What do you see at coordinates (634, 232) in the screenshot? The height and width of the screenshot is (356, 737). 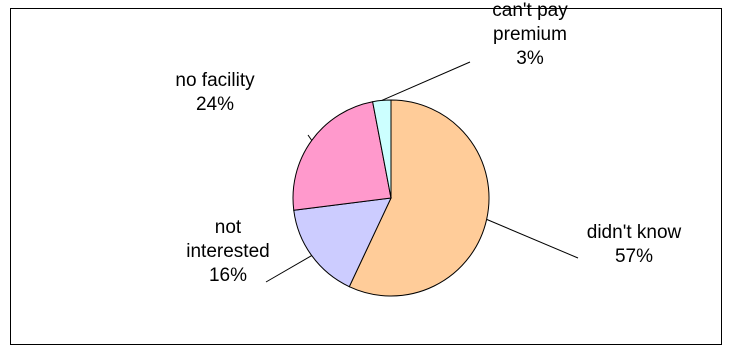 I see `slice-name-label-1: didn't know` at bounding box center [634, 232].